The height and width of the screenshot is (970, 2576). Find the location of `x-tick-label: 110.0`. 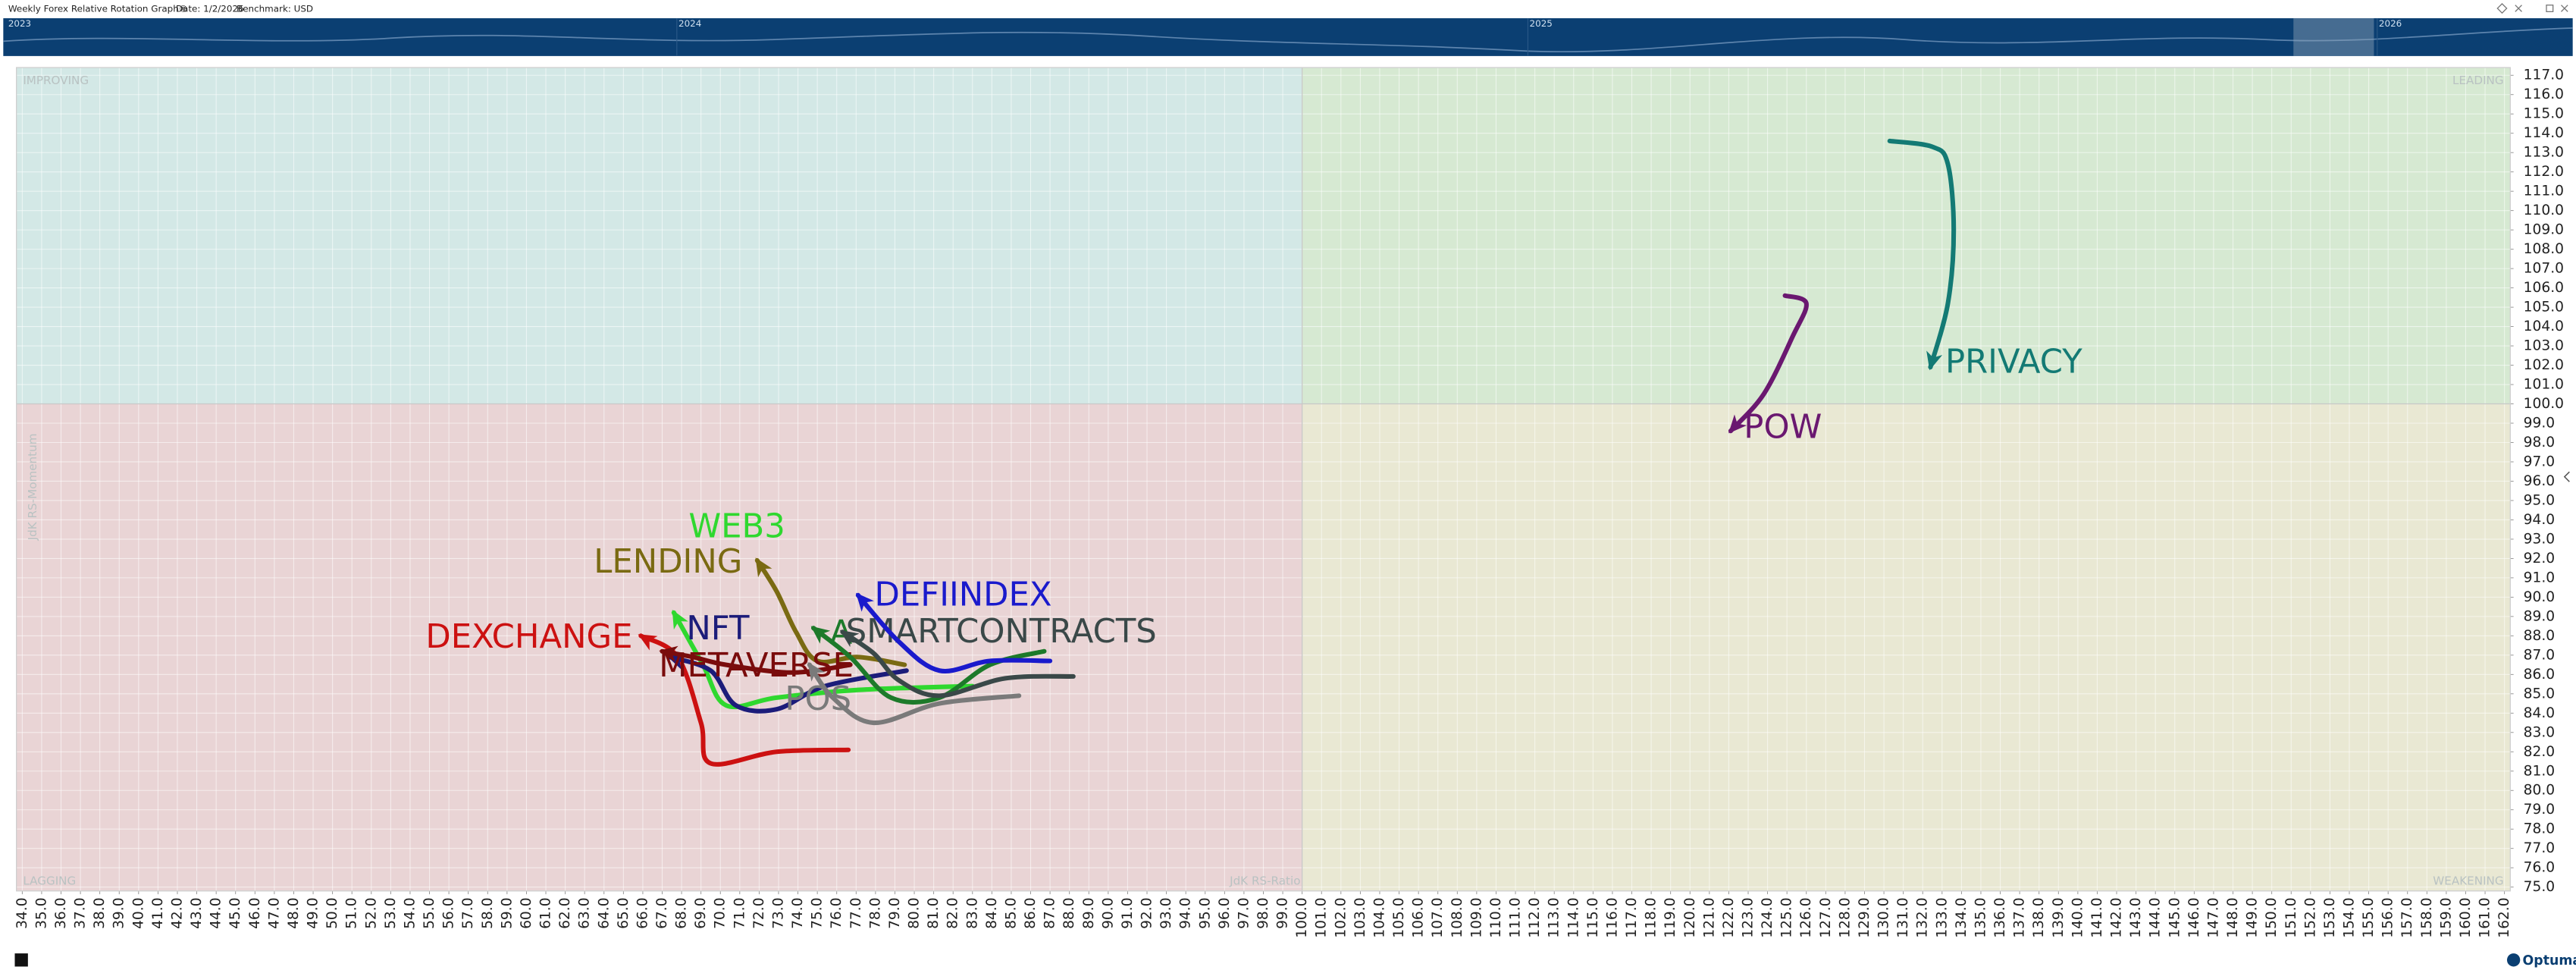

x-tick-label: 110.0 is located at coordinates (1496, 917).